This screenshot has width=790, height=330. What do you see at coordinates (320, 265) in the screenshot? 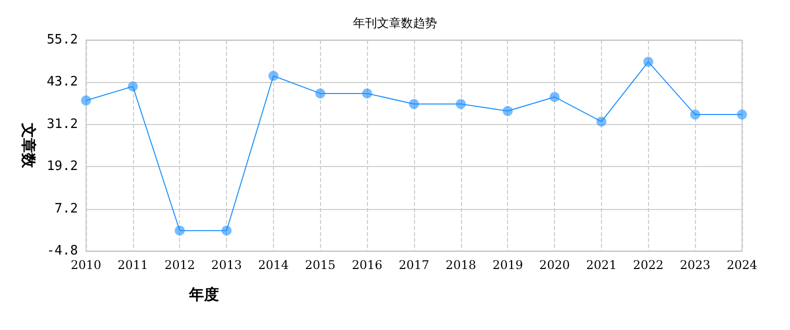
I see `x-tick-label: 2015` at bounding box center [320, 265].